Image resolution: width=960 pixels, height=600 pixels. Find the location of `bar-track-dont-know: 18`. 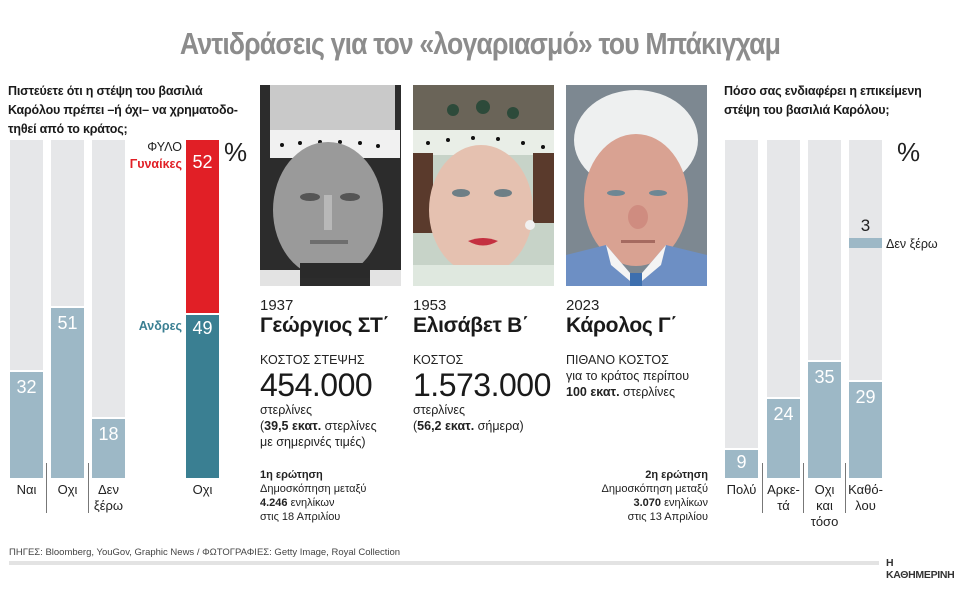

bar-track-dont-know: 18 is located at coordinates (108, 309).